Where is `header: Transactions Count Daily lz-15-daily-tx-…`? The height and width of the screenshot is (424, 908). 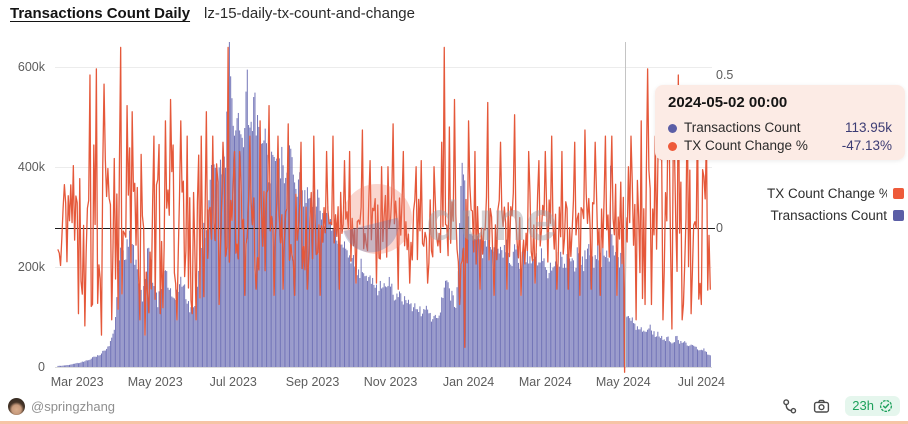 header: Transactions Count Daily lz-15-daily-tx-… is located at coordinates (212, 13).